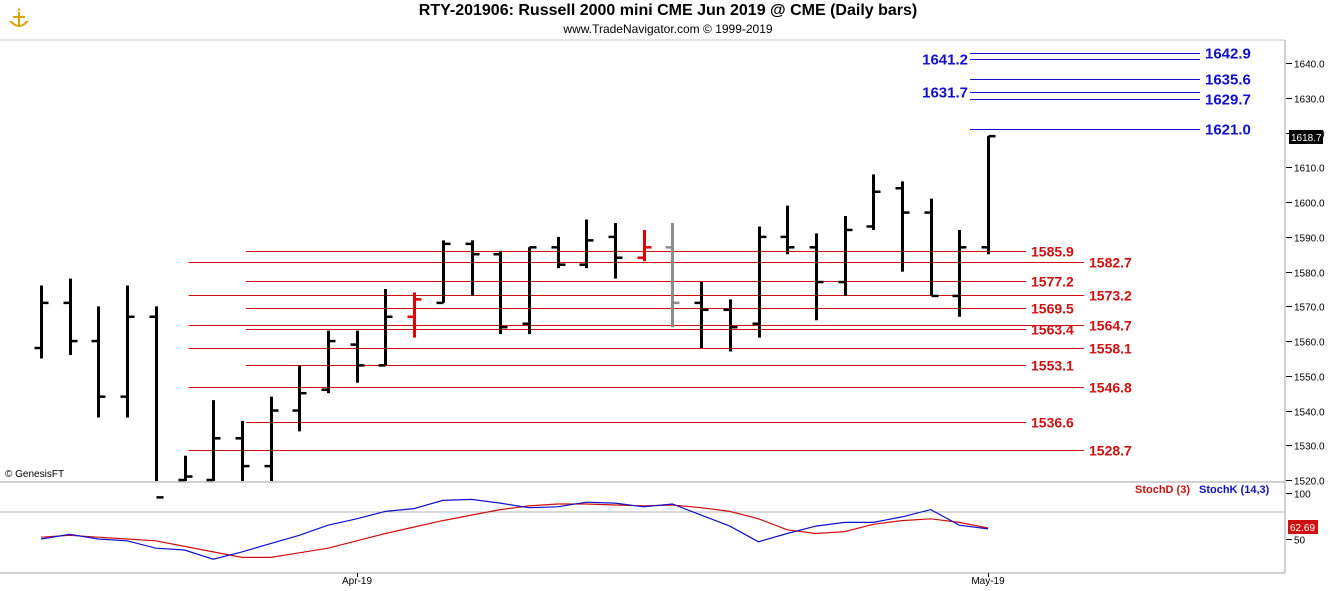 The width and height of the screenshot is (1336, 591). I want to click on stoch-d-line, so click(514, 531).